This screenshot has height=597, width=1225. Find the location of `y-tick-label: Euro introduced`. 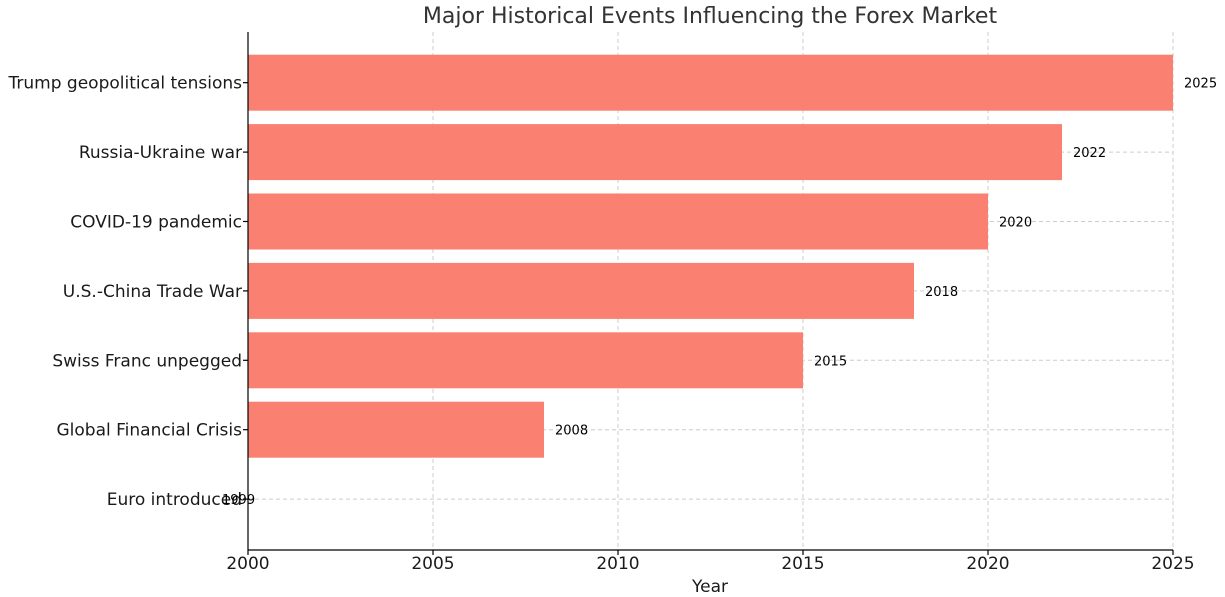

y-tick-label: Euro introduced is located at coordinates (174, 500).